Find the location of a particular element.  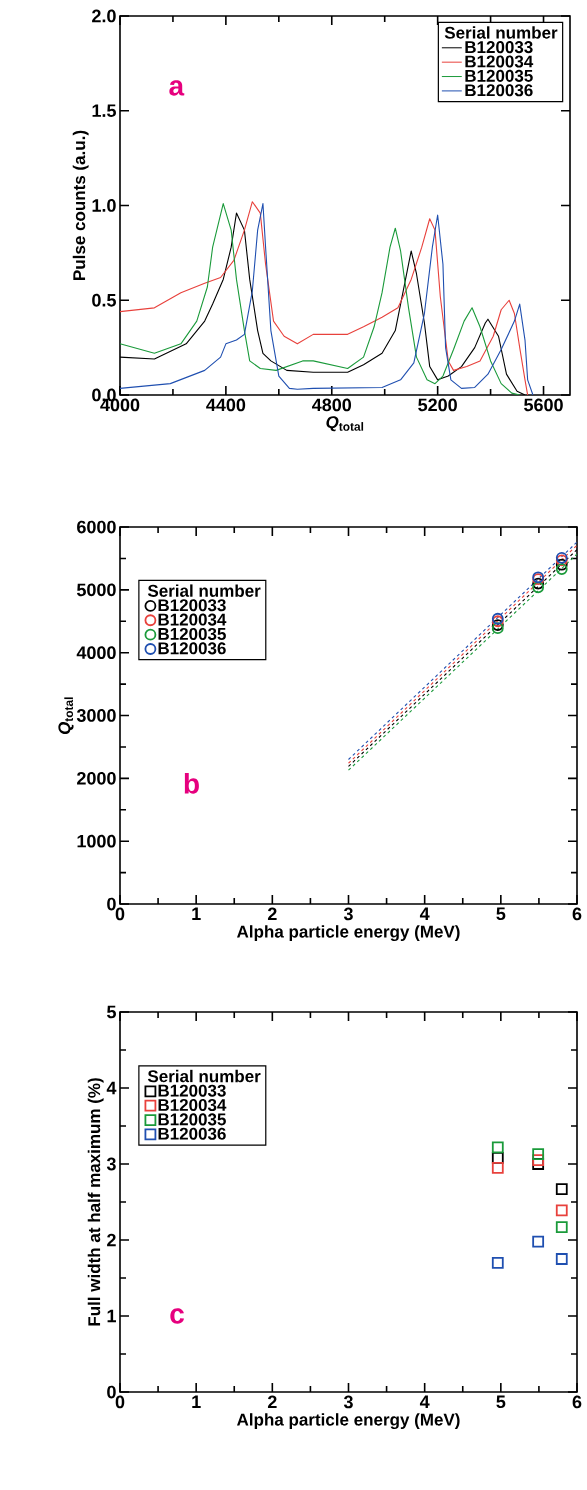

y-tick-label: 1.5 is located at coordinates (104, 111).